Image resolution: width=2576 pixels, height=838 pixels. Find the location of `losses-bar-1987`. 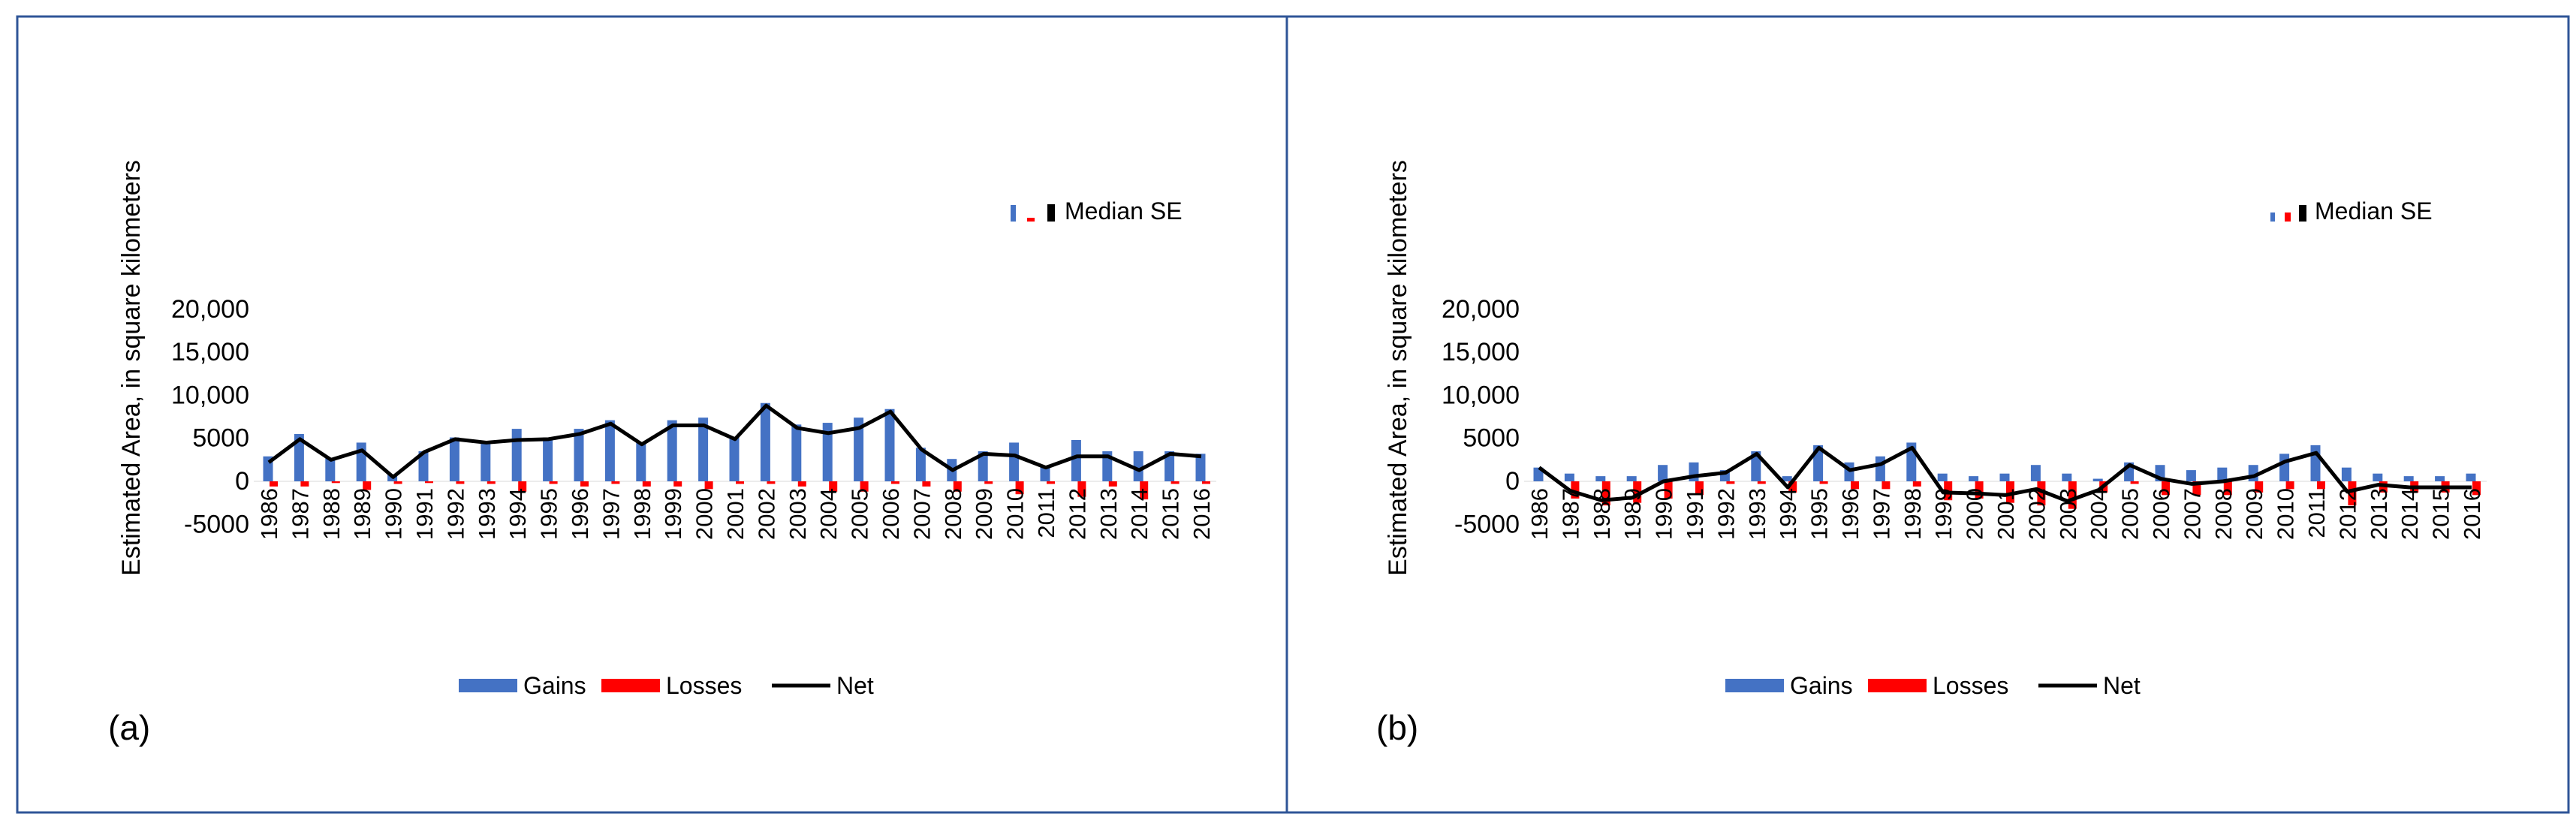

losses-bar-1987 is located at coordinates (1575, 490).